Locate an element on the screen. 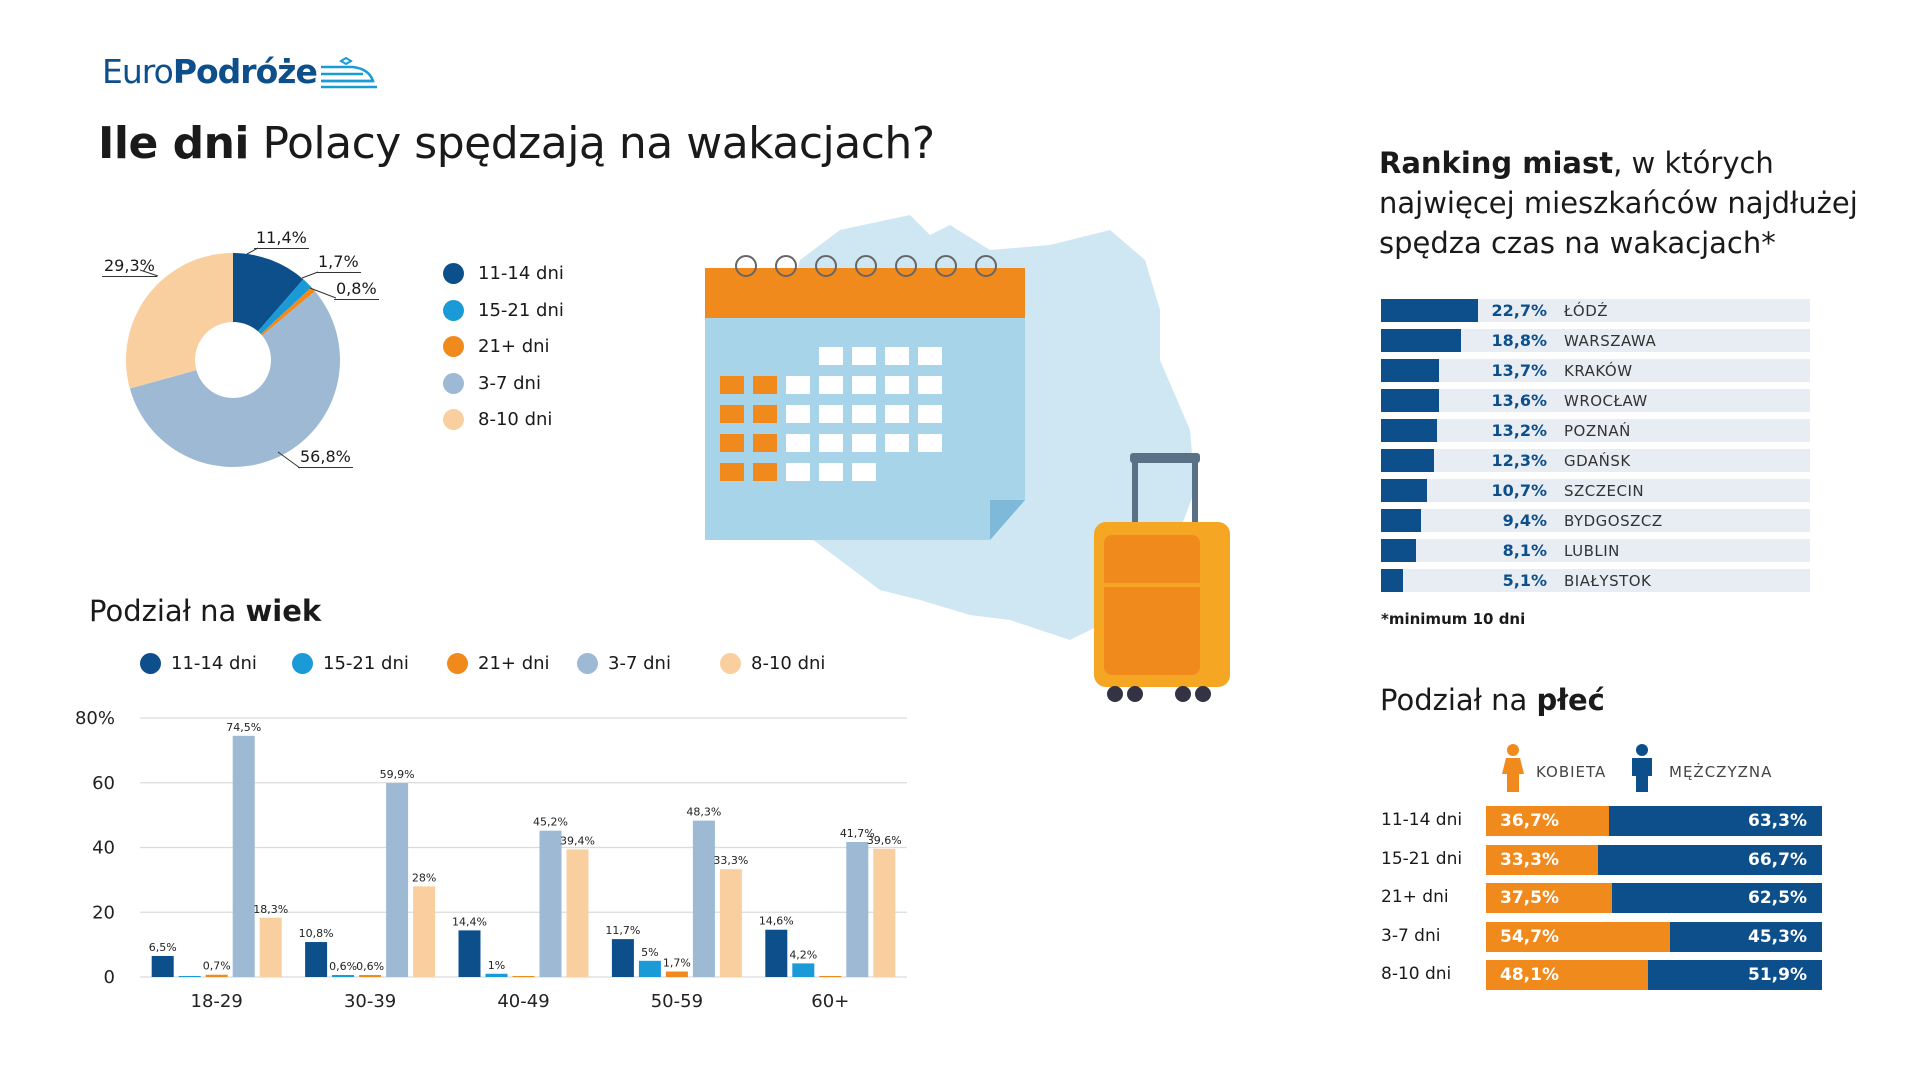 The image size is (1920, 1080). bar-60+-15-21-dni is located at coordinates (803, 970).